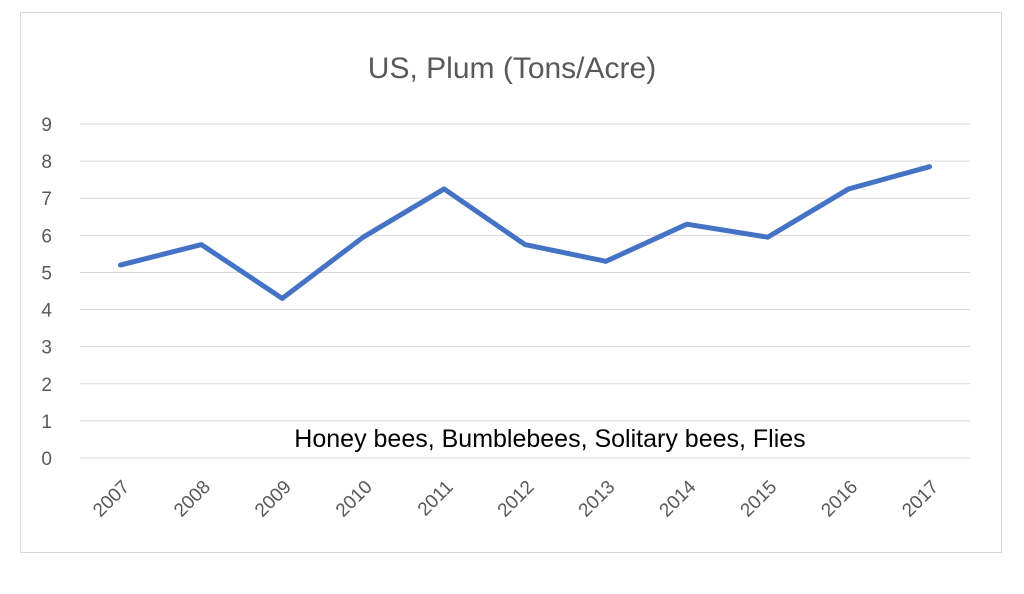 This screenshot has width=1024, height=594. Describe the element at coordinates (46, 273) in the screenshot. I see `y-tick-label: 5` at that location.